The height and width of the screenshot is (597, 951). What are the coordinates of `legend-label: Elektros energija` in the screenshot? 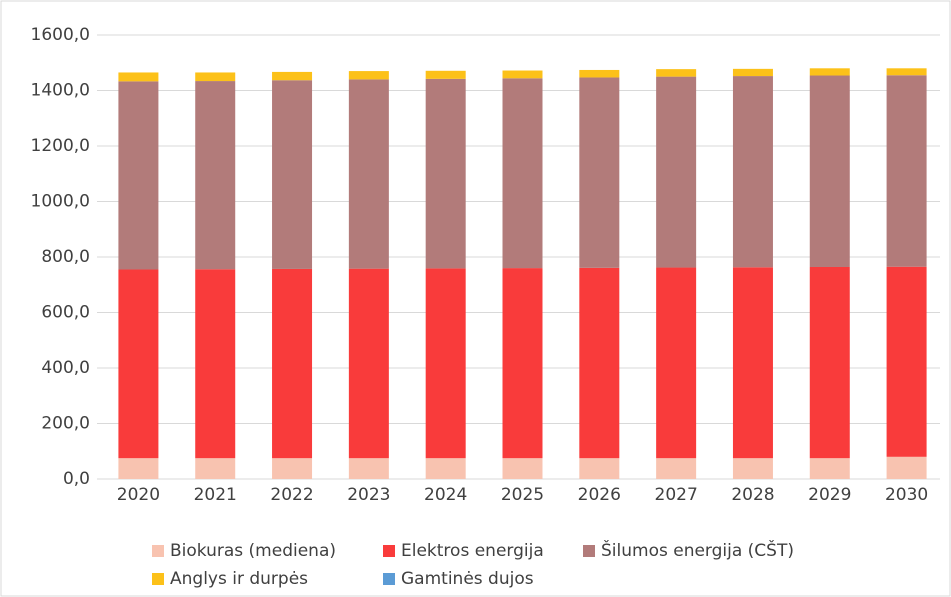 It's located at (472, 551).